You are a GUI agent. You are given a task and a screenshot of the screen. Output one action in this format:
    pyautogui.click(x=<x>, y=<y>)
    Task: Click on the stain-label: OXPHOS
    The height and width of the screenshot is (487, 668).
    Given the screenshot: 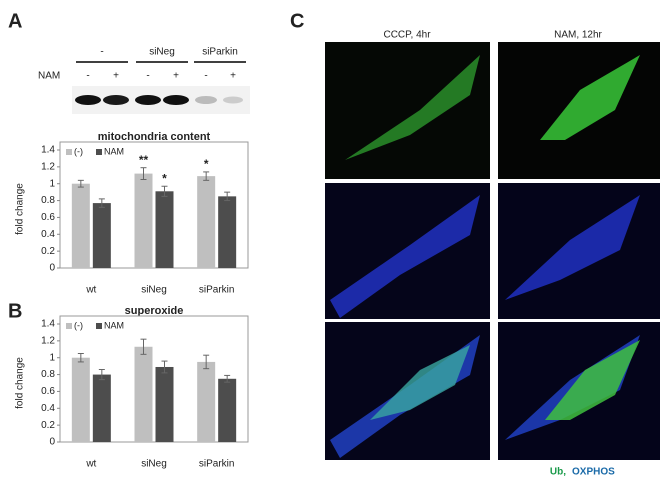 What is the action you would take?
    pyautogui.click(x=593, y=472)
    